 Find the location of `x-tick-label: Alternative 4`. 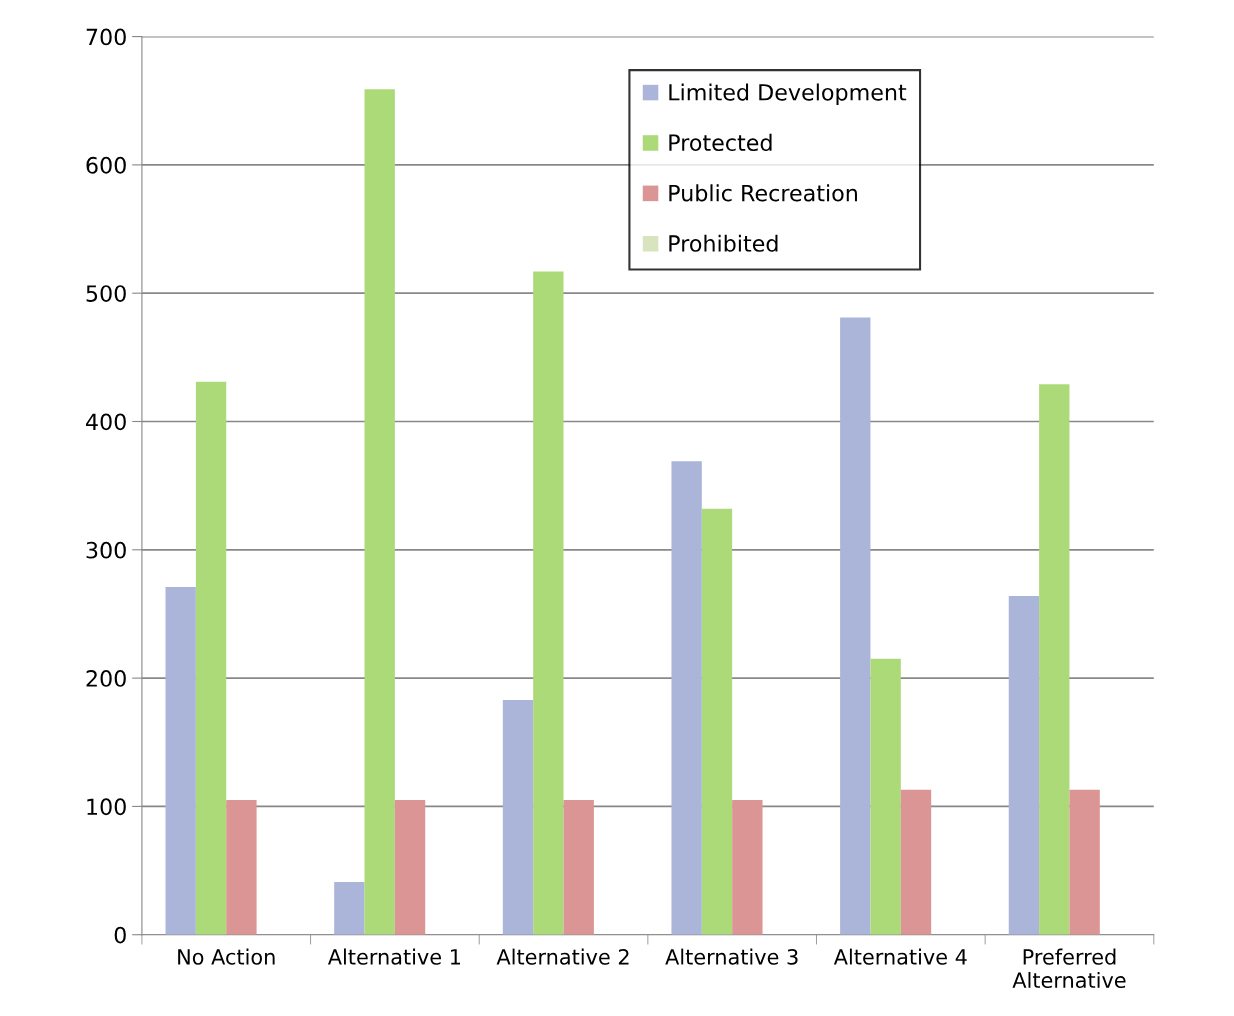

x-tick-label: Alternative 4 is located at coordinates (900, 956).